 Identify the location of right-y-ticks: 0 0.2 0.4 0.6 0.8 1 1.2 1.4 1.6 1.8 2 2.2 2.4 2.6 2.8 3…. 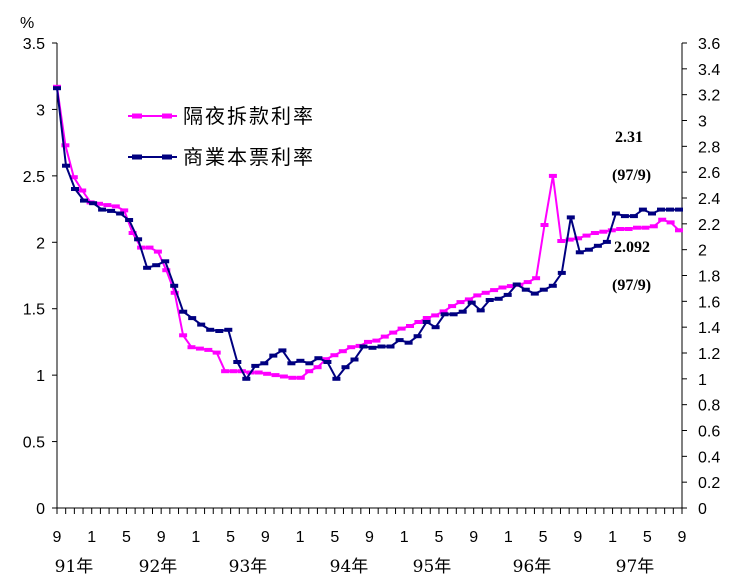
(701, 277).